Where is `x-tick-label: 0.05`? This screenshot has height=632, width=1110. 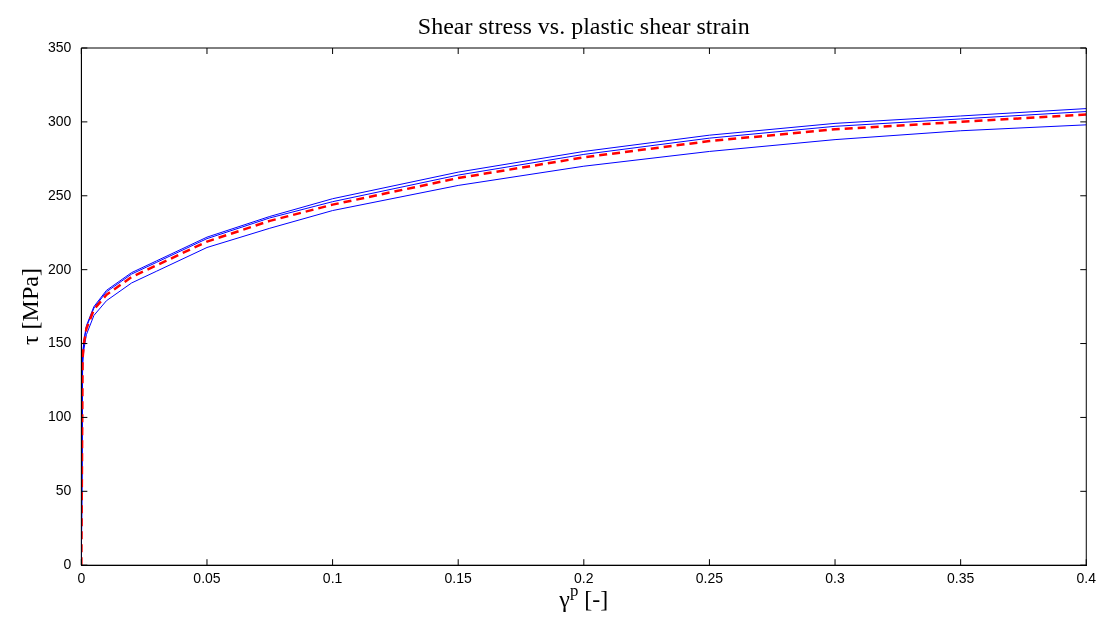 x-tick-label: 0.05 is located at coordinates (207, 578).